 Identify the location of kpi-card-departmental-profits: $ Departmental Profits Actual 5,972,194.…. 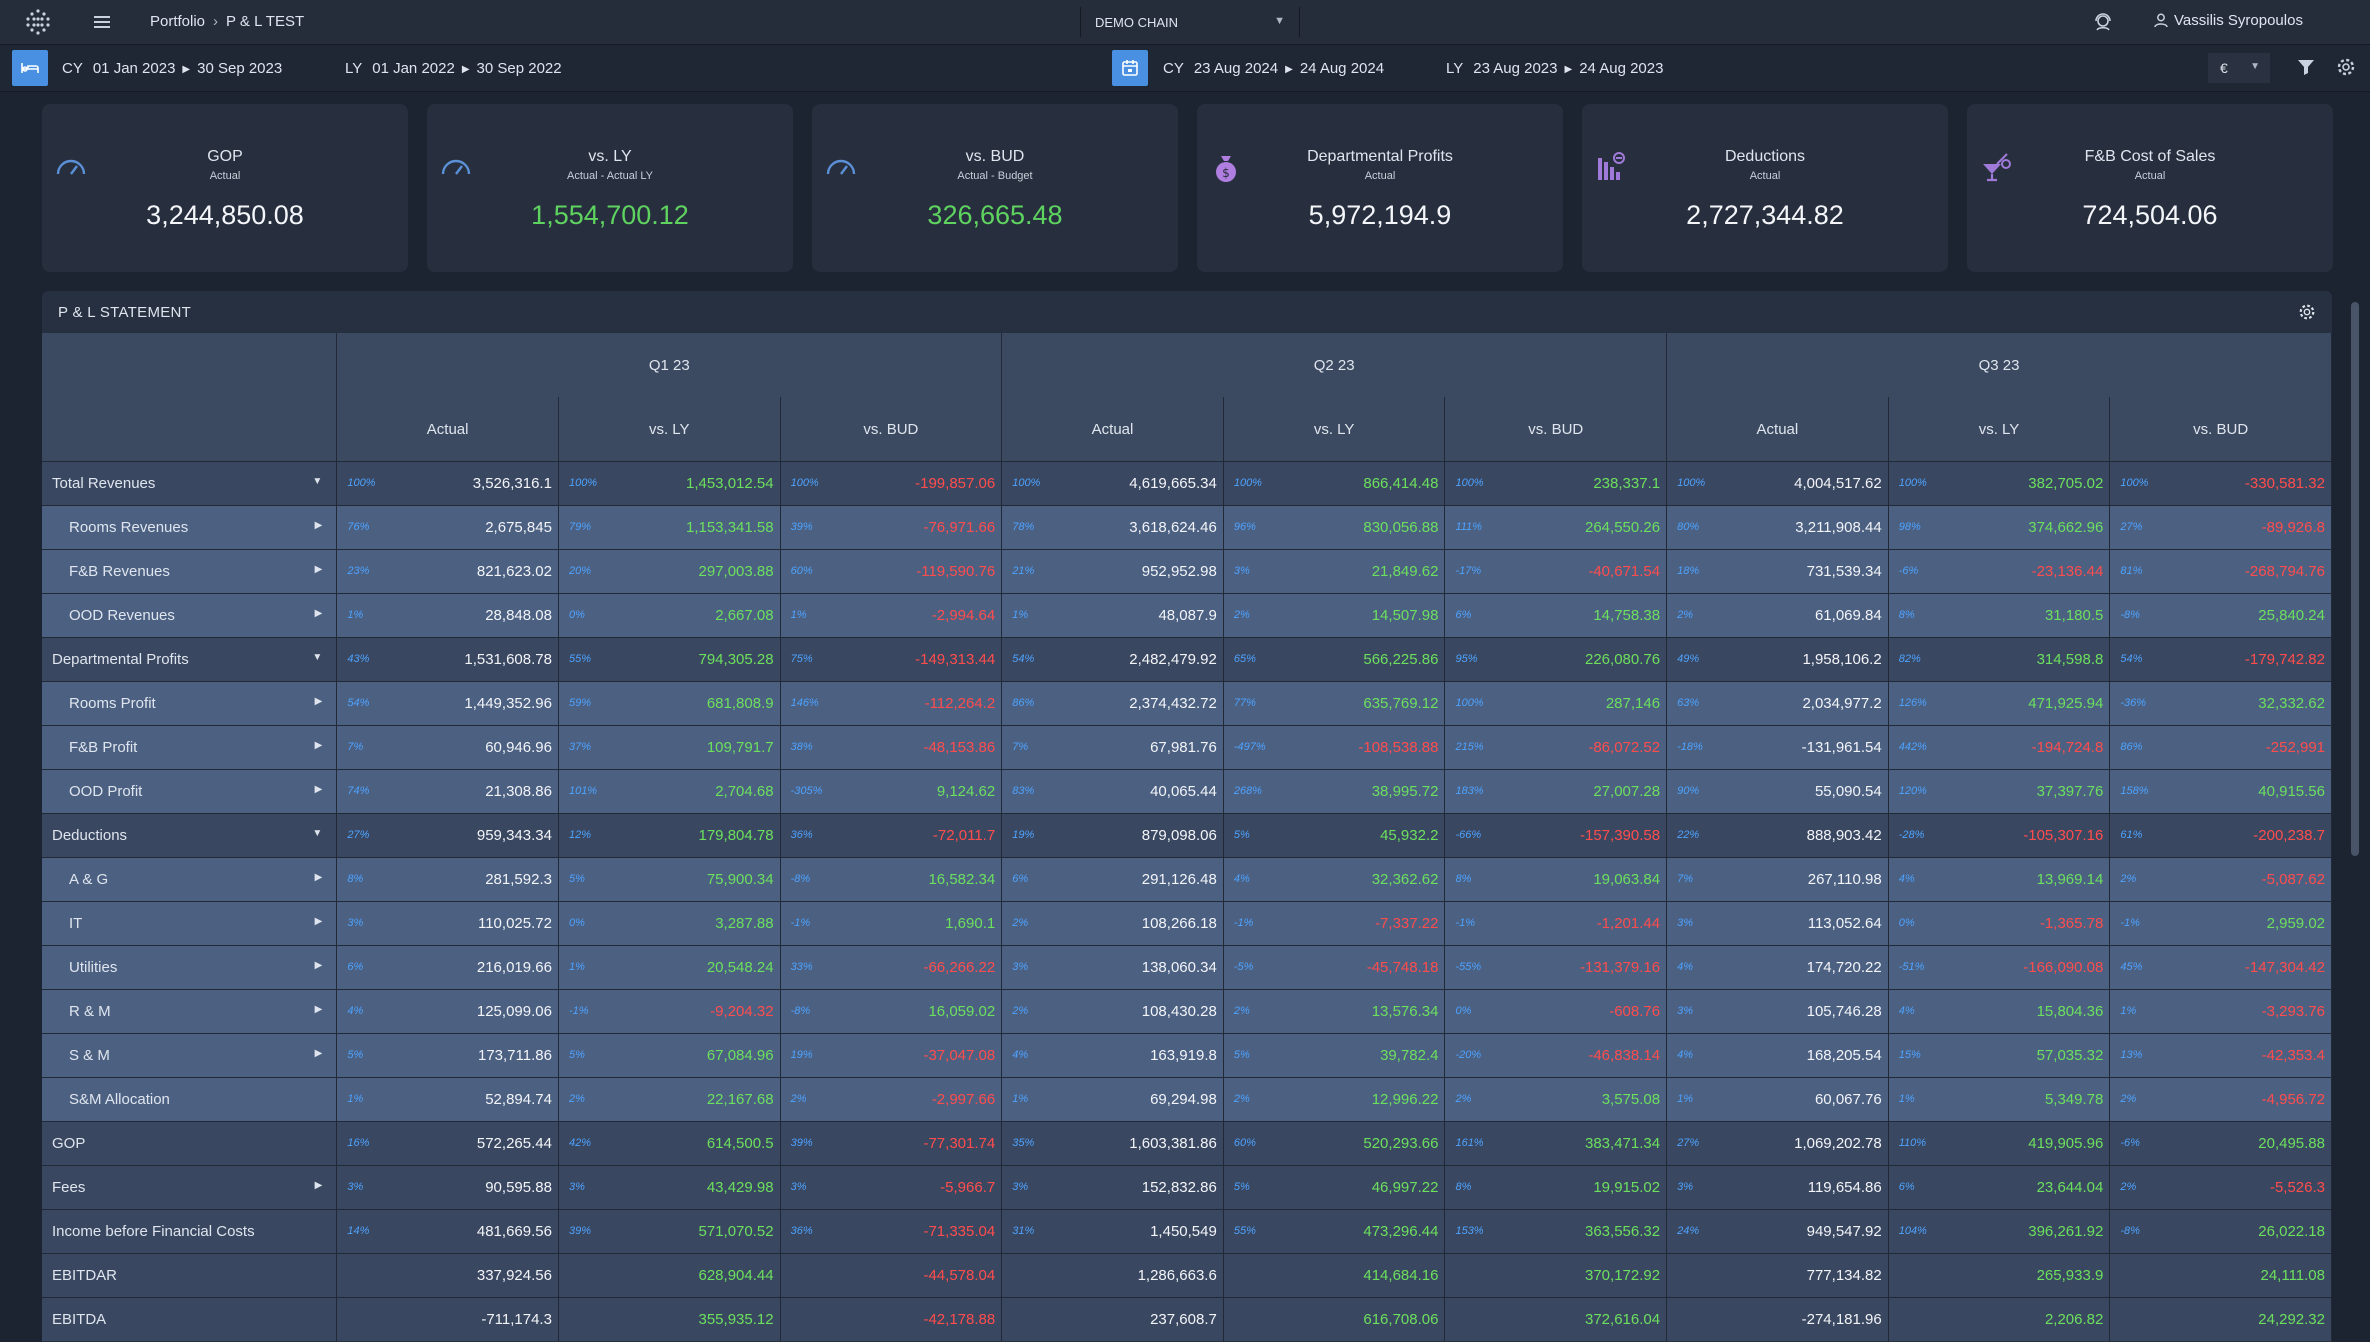
(1380, 188).